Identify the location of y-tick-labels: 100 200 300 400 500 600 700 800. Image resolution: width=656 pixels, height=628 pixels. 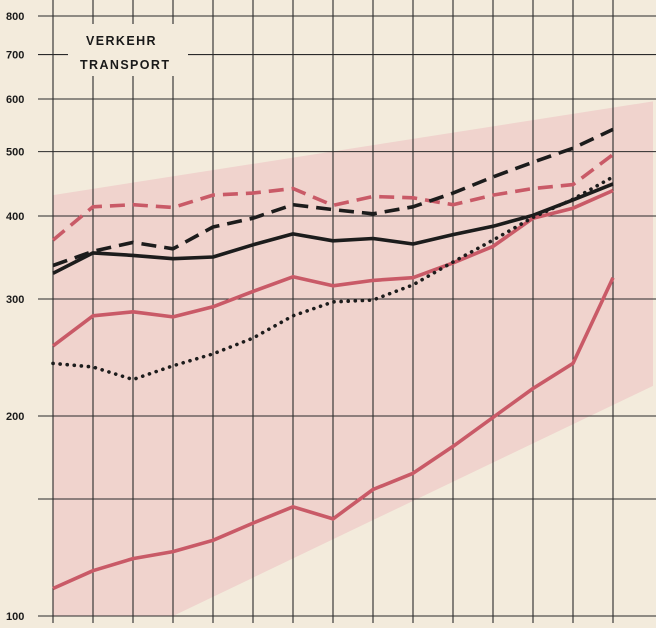
(15, 317).